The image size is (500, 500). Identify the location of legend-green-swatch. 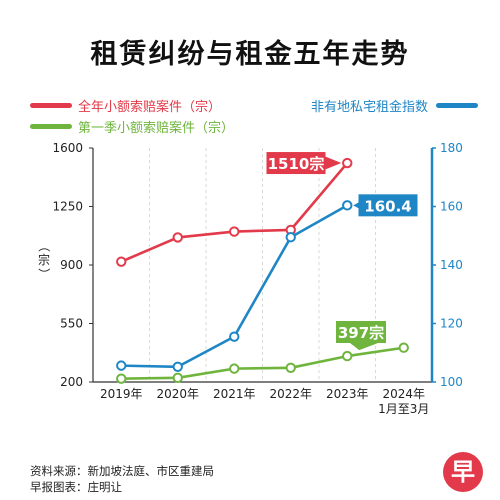
(51, 126).